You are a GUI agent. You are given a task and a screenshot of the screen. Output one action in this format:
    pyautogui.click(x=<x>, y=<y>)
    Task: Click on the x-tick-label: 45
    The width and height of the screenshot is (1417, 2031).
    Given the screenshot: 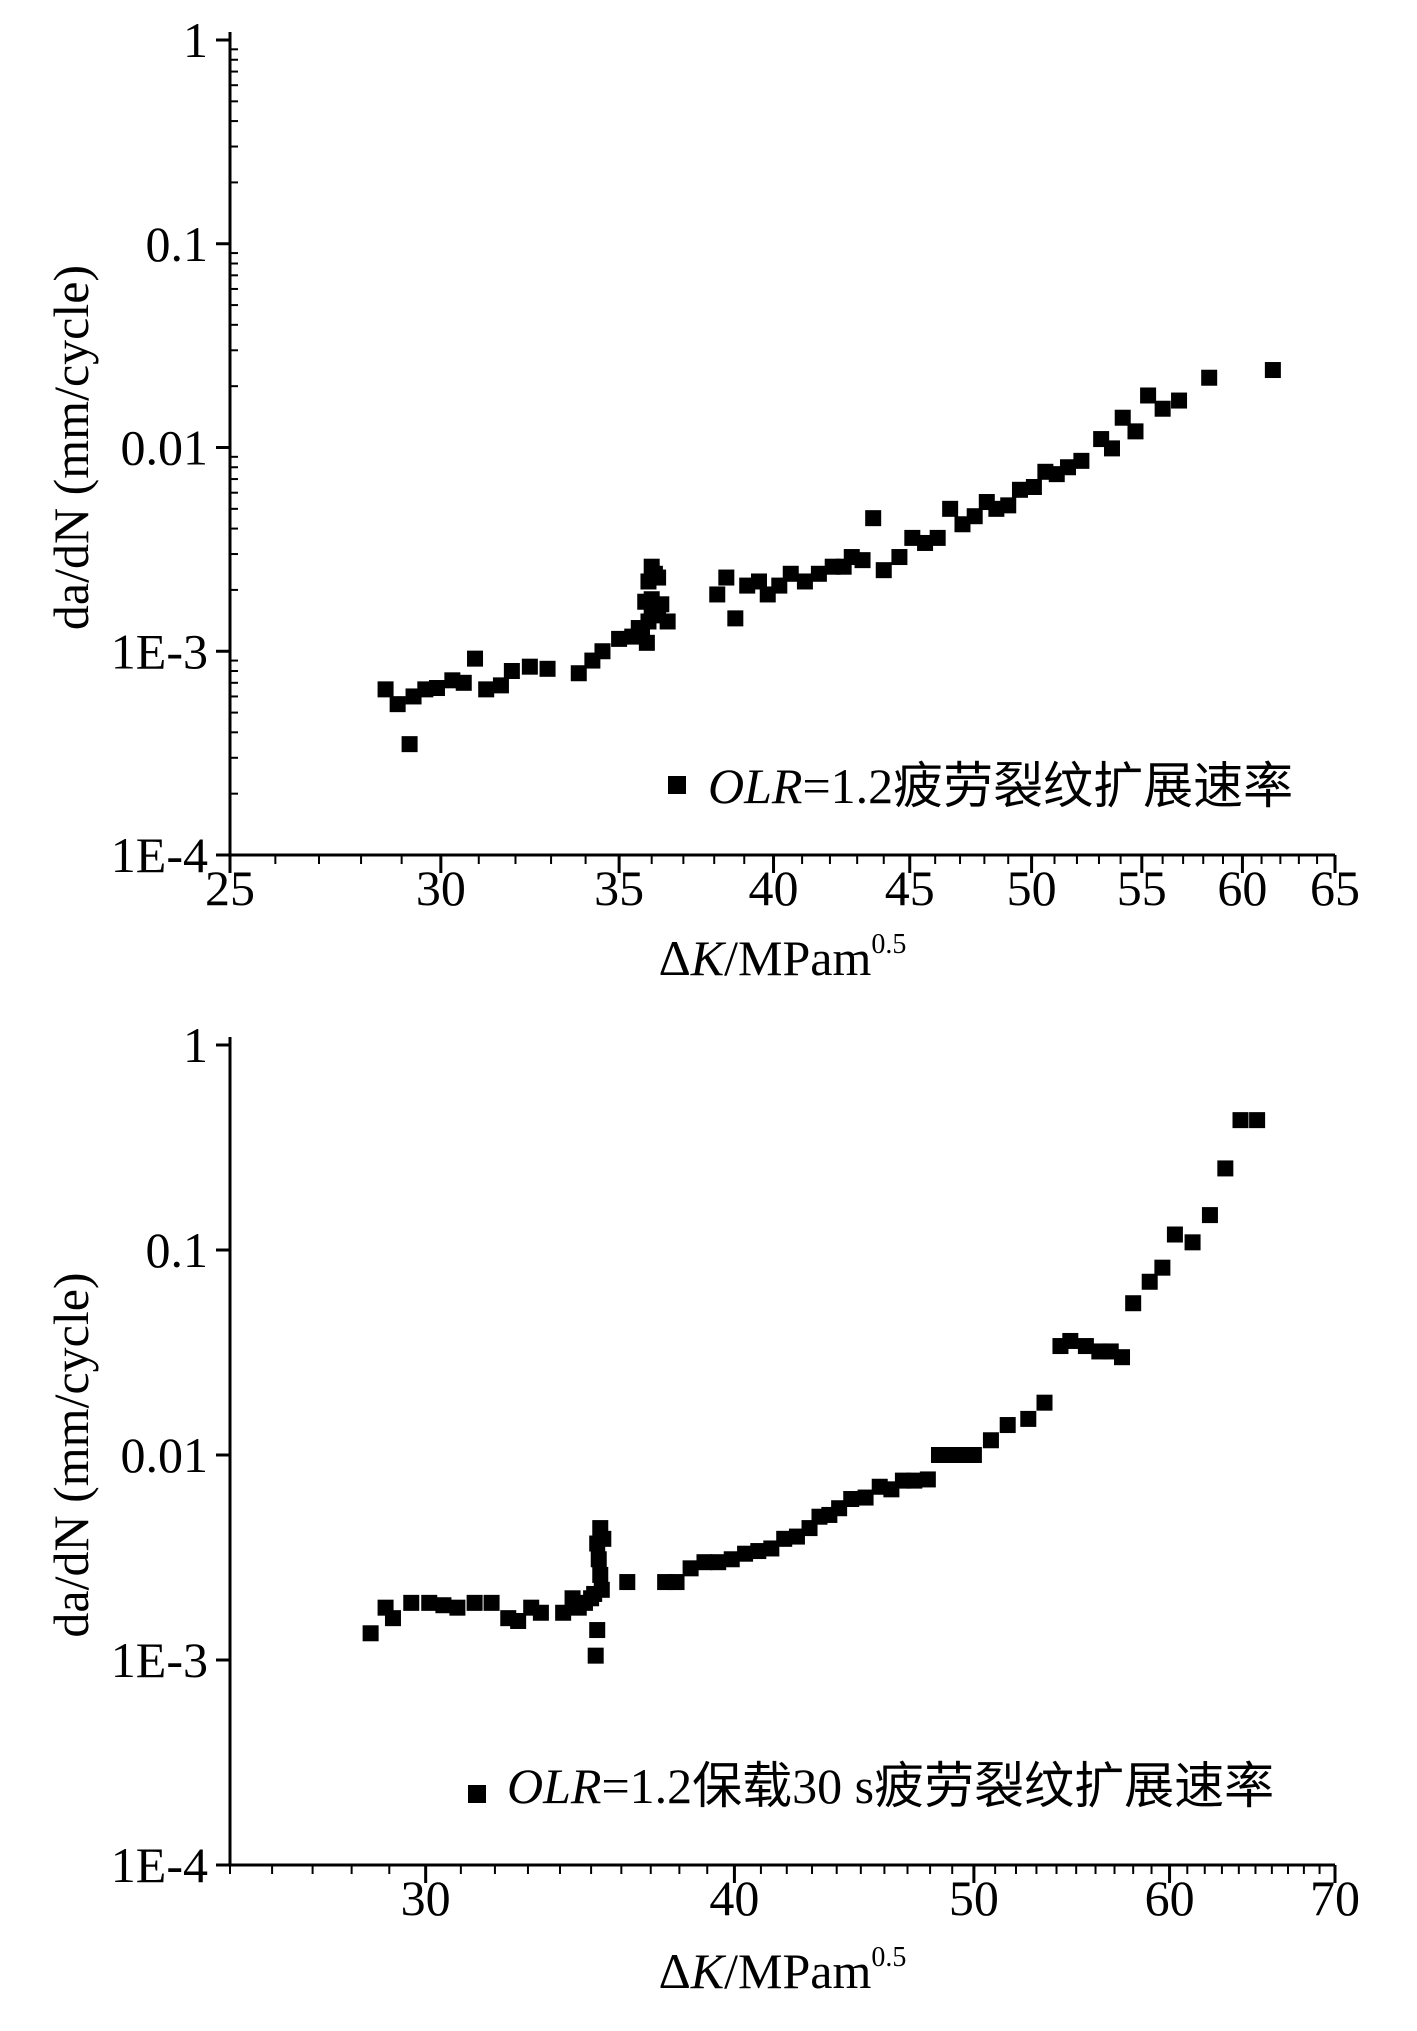 What is the action you would take?
    pyautogui.click(x=910, y=888)
    